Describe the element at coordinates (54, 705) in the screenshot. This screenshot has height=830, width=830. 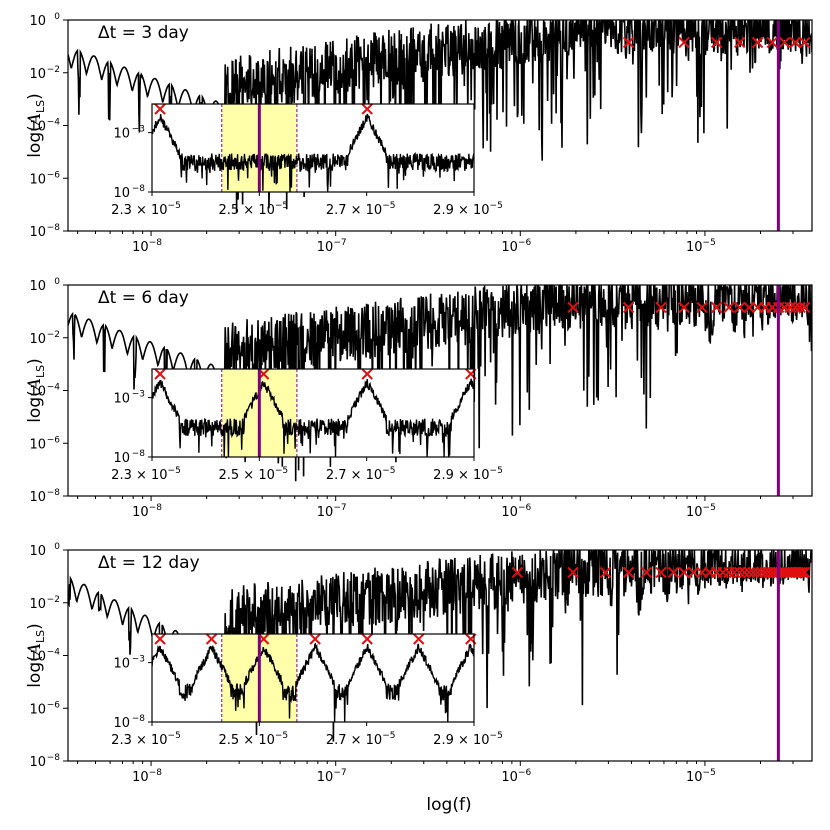
I see `y-tick-exp: −6` at that location.